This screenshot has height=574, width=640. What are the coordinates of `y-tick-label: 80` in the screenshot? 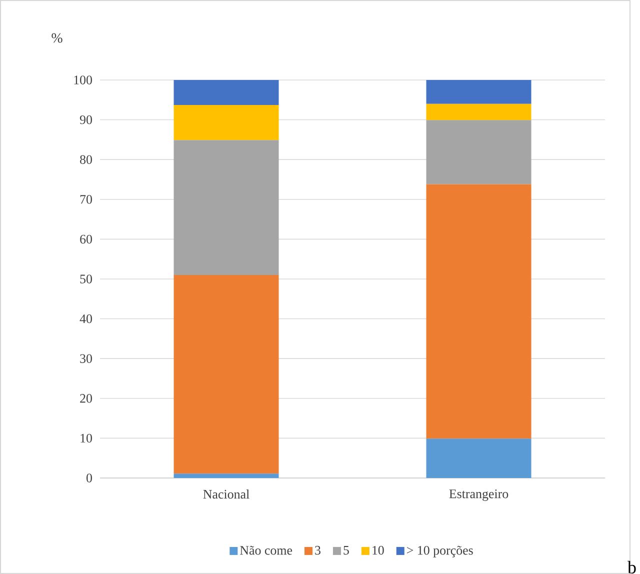 It's located at (86, 159).